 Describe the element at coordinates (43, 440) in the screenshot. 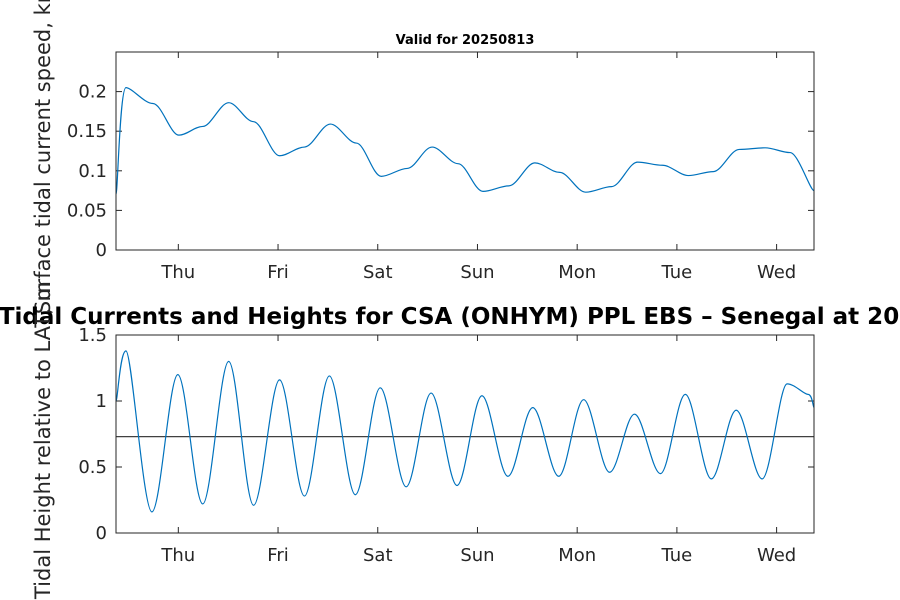

I see `y-axis-label: Tidal Height relative to LAT, m` at that location.